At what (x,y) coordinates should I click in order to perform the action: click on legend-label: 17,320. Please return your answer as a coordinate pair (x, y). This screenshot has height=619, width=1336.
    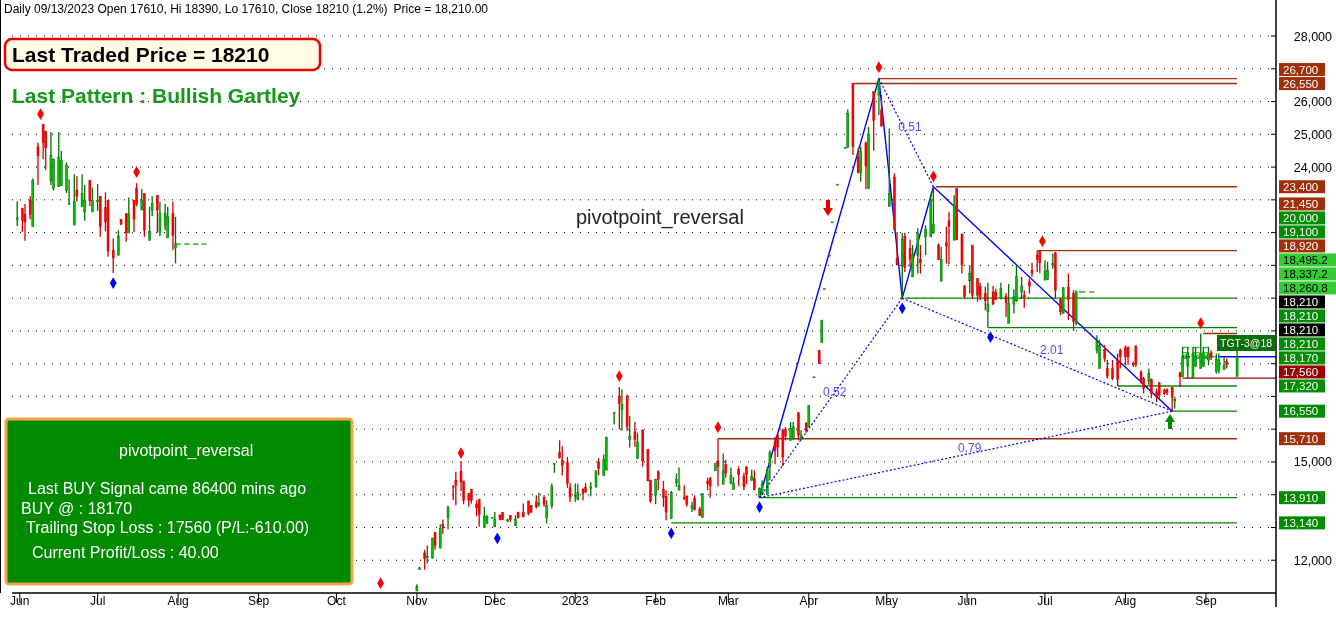
    Looking at the image, I should click on (1301, 386).